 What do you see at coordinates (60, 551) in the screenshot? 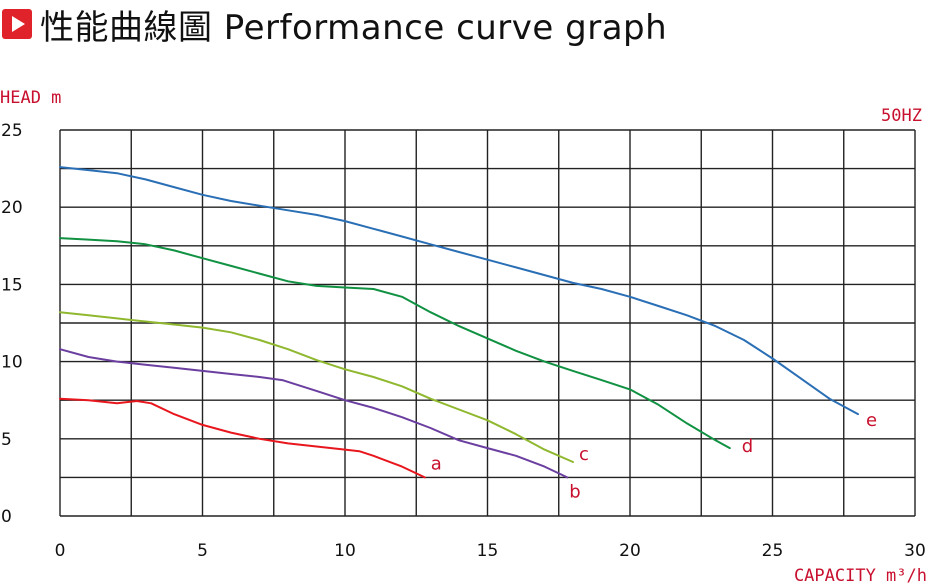
I see `x-tick-label-0: 0` at bounding box center [60, 551].